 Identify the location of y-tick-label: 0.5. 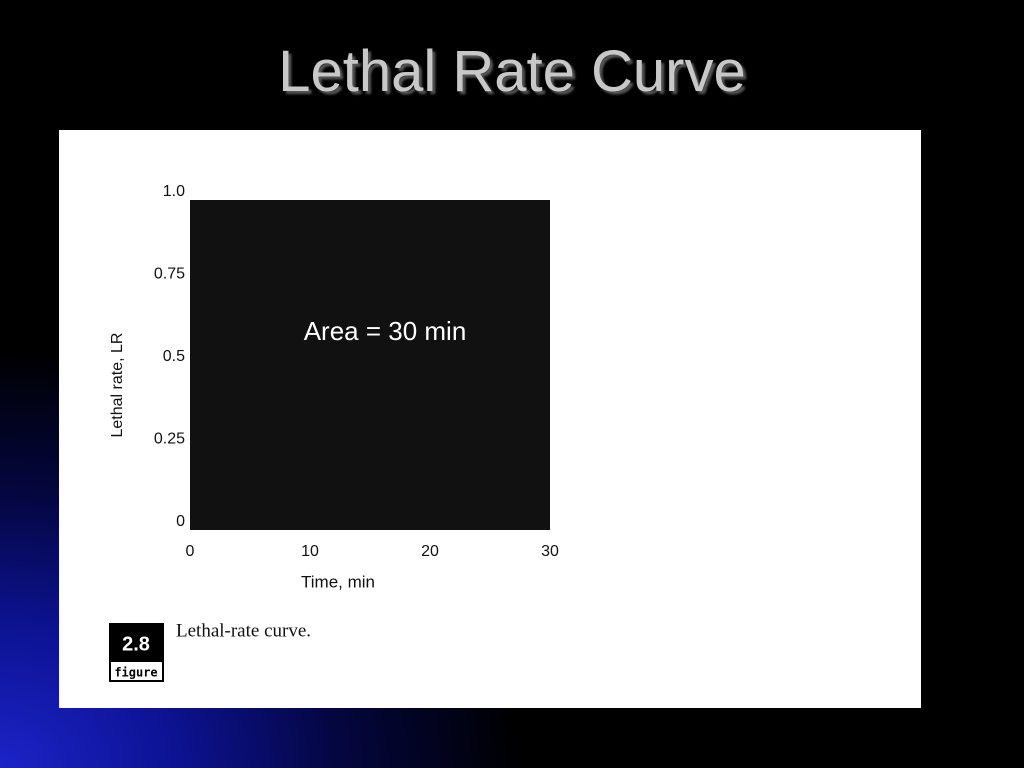
(174, 356).